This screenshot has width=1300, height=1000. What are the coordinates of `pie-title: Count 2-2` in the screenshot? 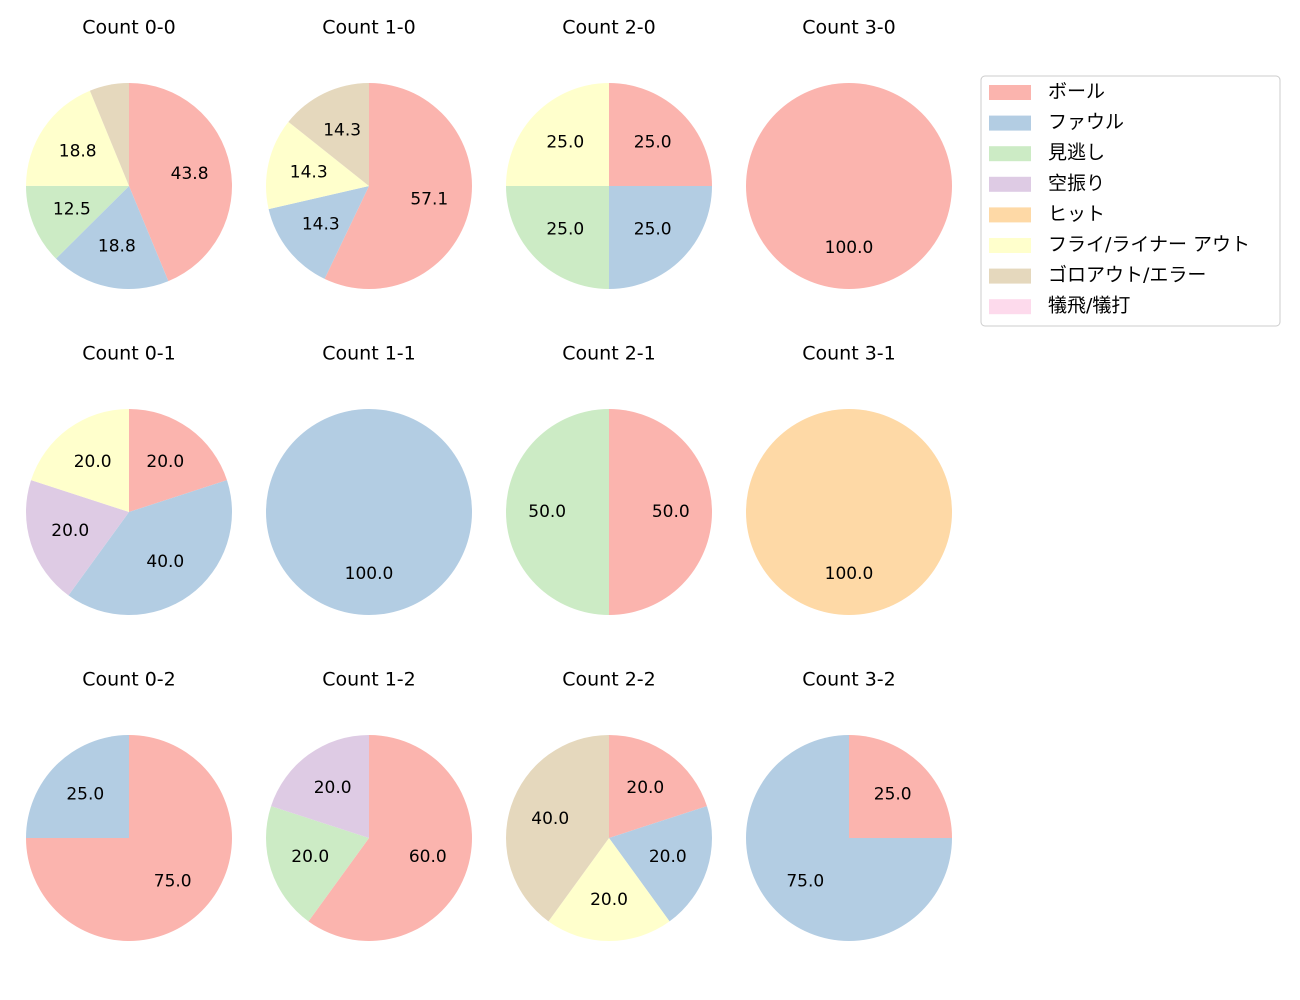 It's located at (609, 680).